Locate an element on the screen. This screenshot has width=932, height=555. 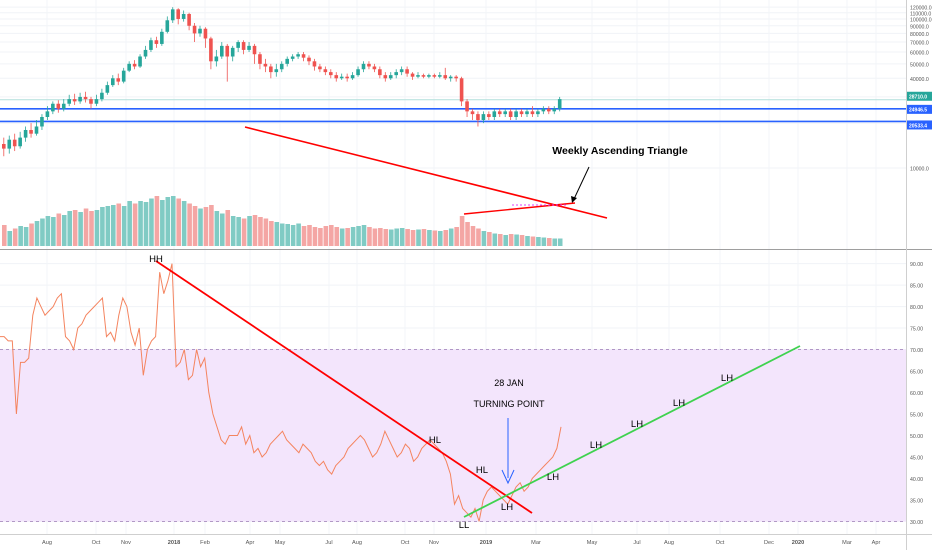
horizontal-support-lines is located at coordinates (453, 111).